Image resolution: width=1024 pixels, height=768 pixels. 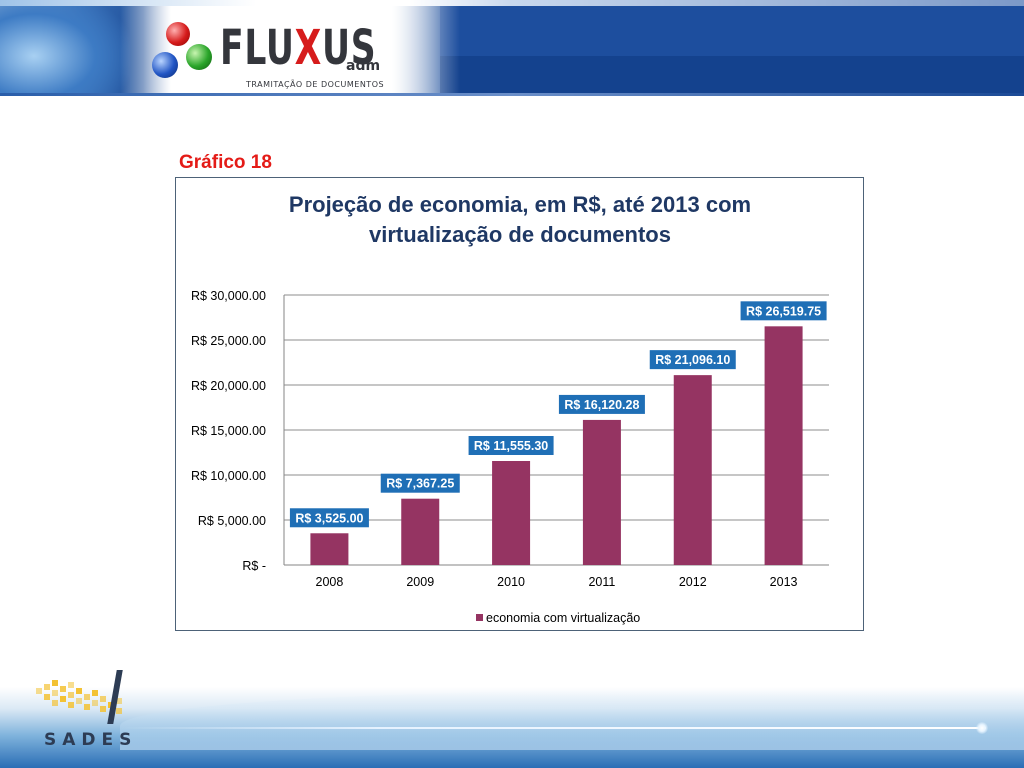 What do you see at coordinates (178, 34) in the screenshot?
I see `red-ball-icon` at bounding box center [178, 34].